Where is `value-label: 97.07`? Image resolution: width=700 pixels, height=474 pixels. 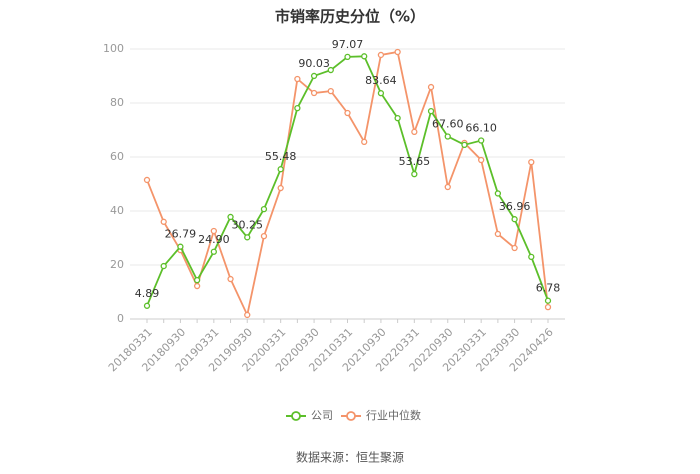
value-label: 97.07 is located at coordinates (348, 44).